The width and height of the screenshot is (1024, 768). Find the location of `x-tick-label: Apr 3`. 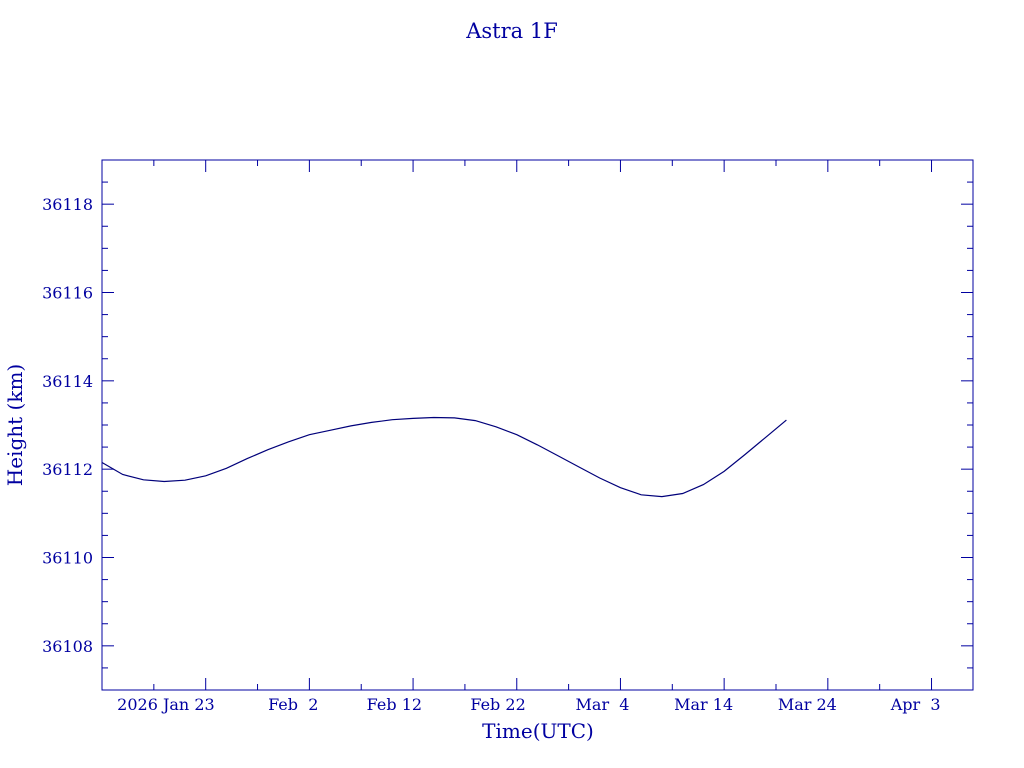

x-tick-label: Apr 3 is located at coordinates (915, 704).